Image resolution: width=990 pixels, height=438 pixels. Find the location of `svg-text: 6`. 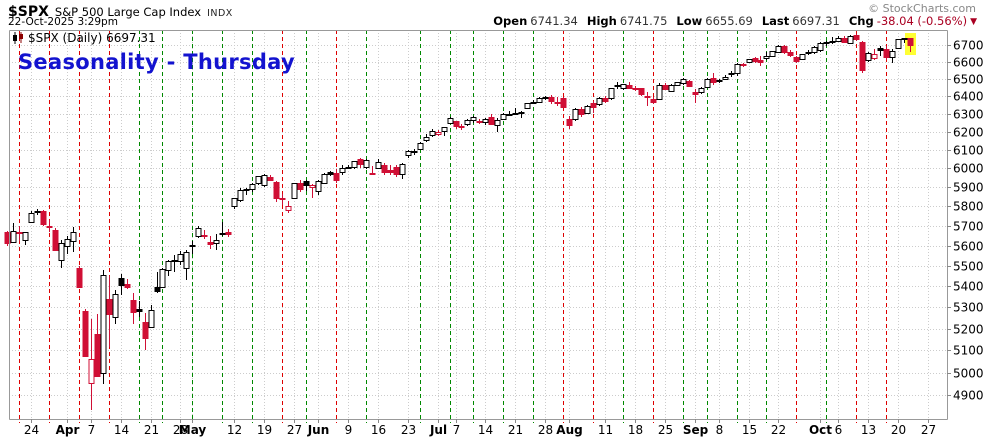

svg-text: 6 is located at coordinates (839, 430).